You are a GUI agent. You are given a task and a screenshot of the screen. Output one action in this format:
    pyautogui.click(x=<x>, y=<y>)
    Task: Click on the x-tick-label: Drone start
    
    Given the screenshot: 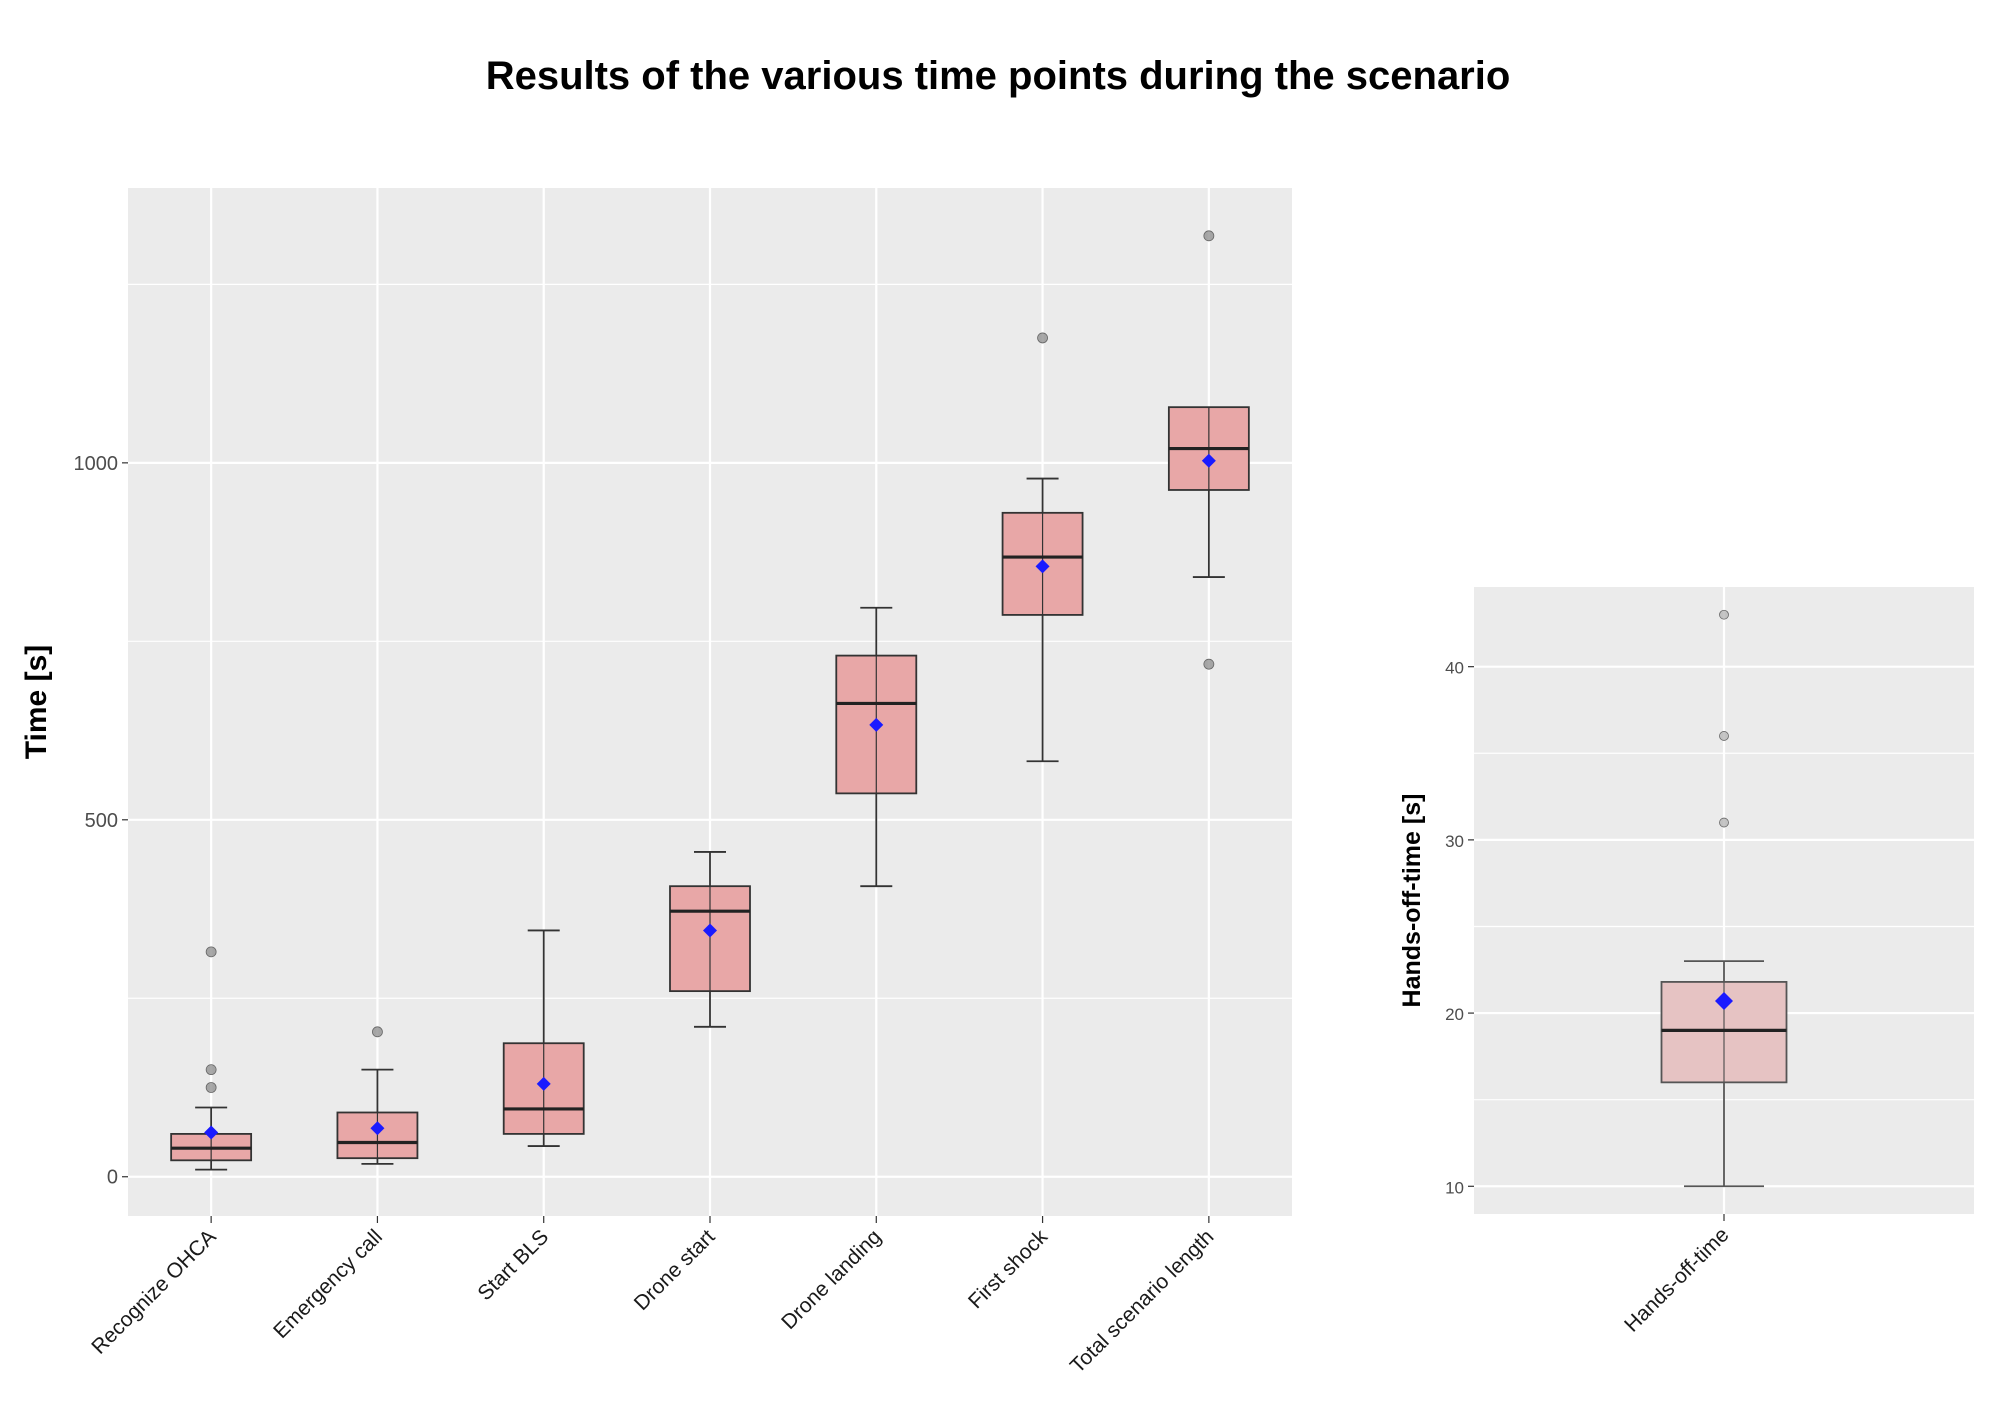 What is the action you would take?
    pyautogui.click(x=675, y=1270)
    